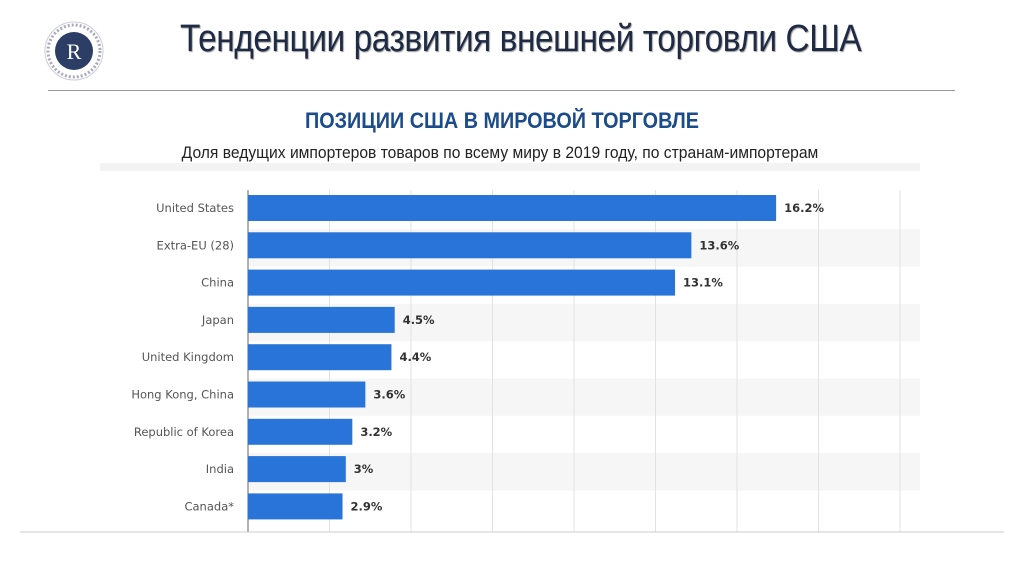 The width and height of the screenshot is (1024, 574). I want to click on data-label: 4.5%, so click(419, 320).